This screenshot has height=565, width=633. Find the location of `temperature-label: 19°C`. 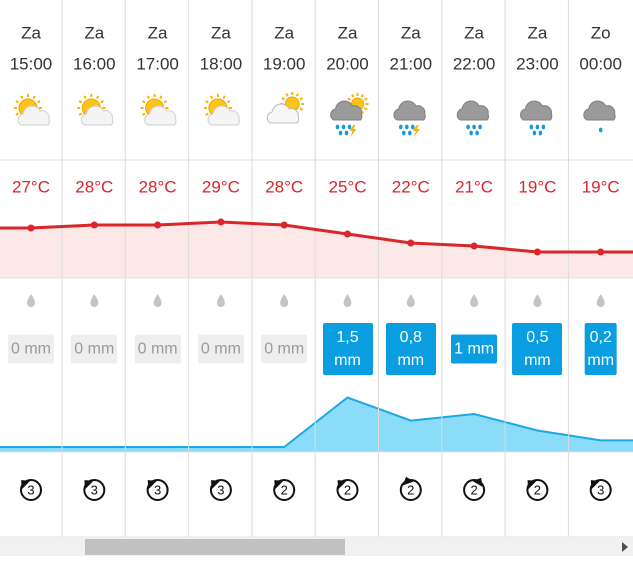

temperature-label: 19°C is located at coordinates (601, 186).